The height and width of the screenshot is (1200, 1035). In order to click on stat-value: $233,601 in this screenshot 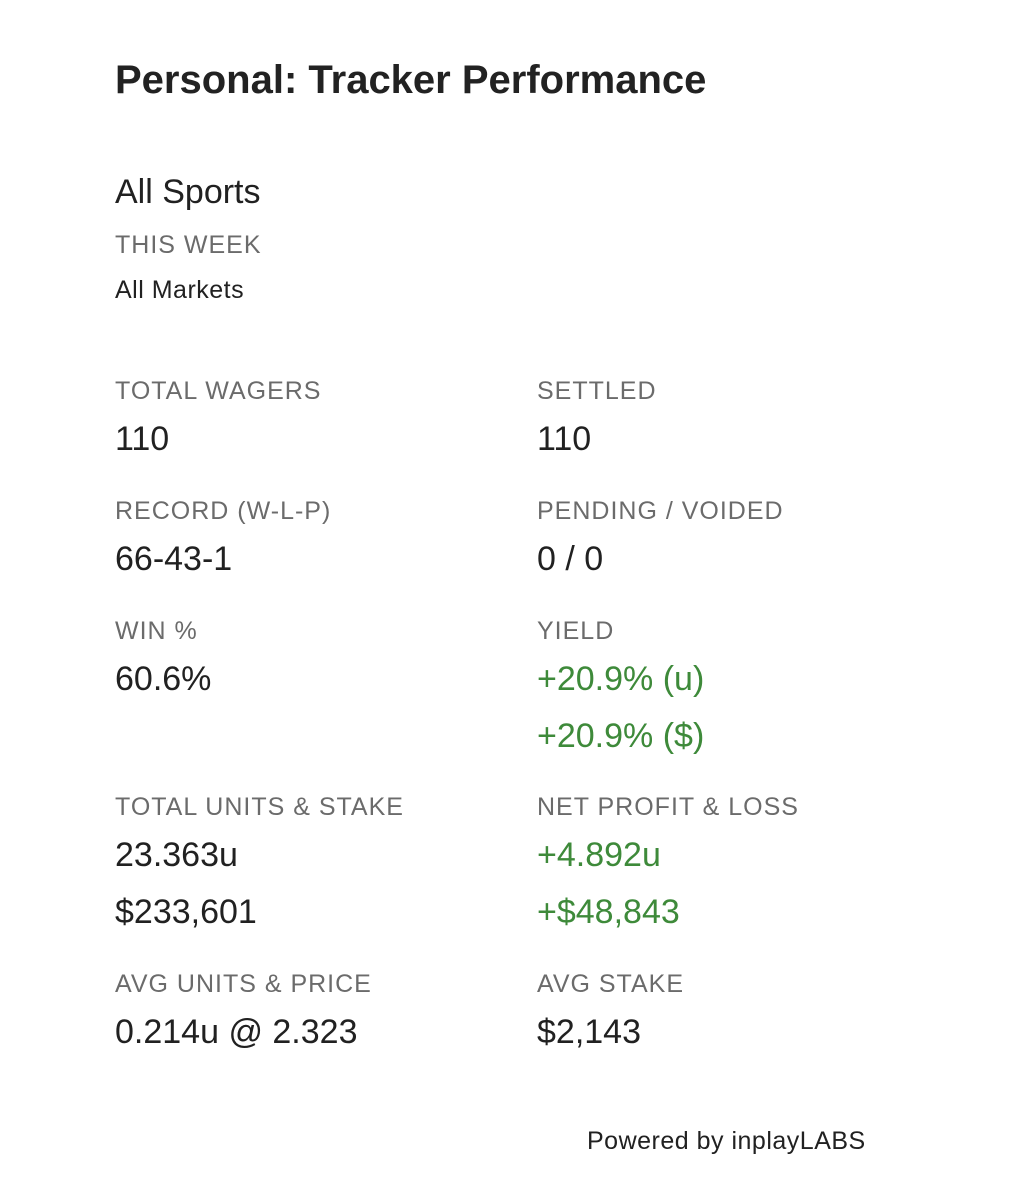, I will do `click(186, 912)`.